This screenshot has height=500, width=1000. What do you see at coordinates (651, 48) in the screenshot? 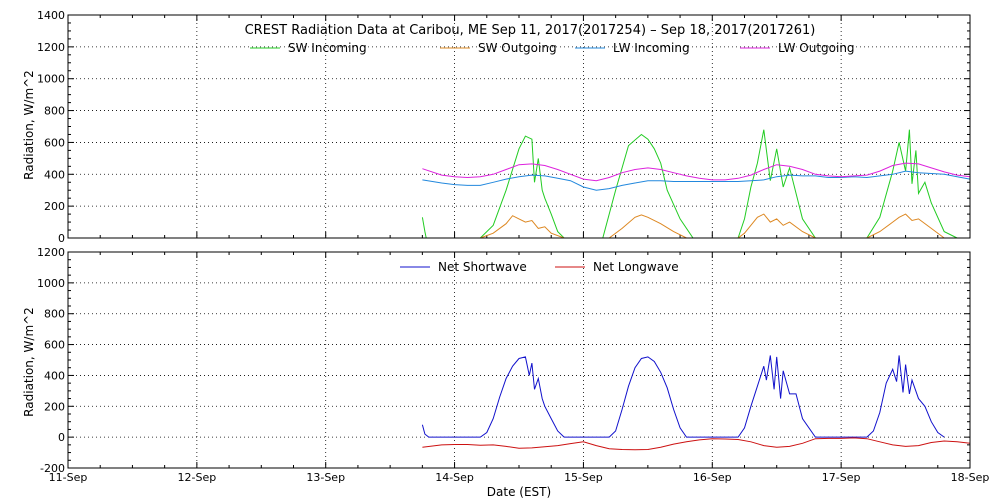
I see `legend-label: LW Incoming` at bounding box center [651, 48].